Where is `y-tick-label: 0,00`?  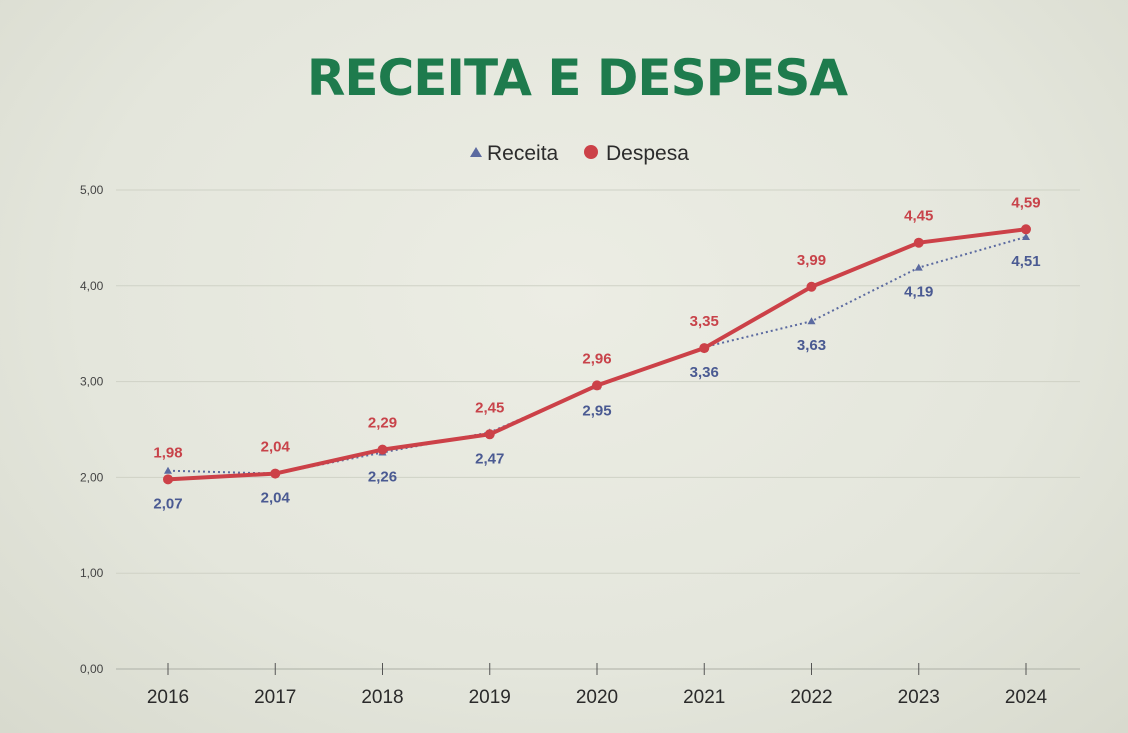
y-tick-label: 0,00 is located at coordinates (92, 669).